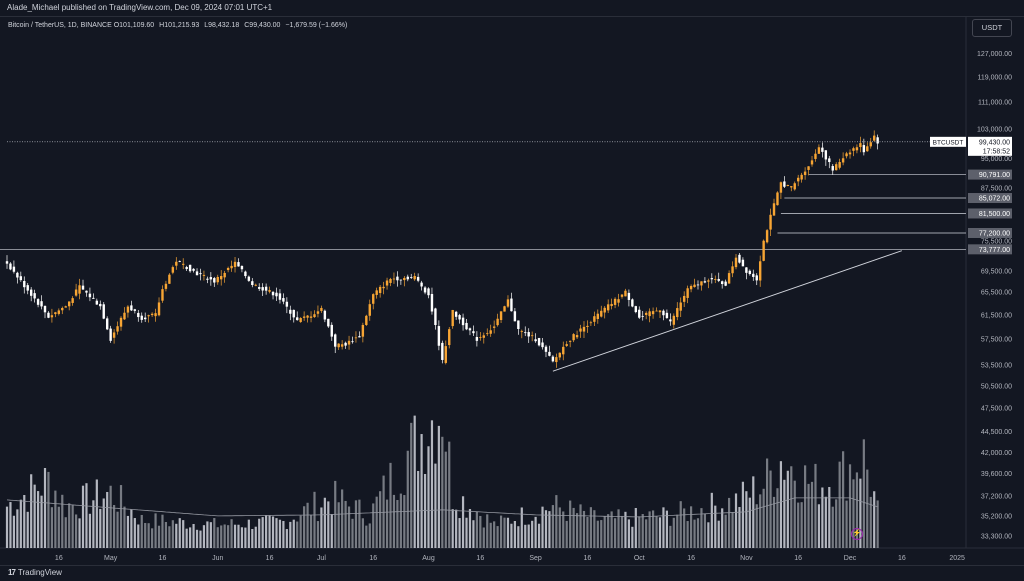  I want to click on change-value: −1,679.59 (−1.66%), so click(316, 25).